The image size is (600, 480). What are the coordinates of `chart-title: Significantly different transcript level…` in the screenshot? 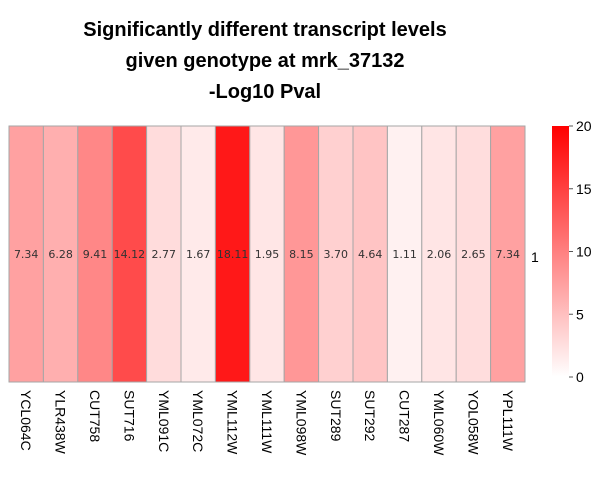 It's located at (264, 61).